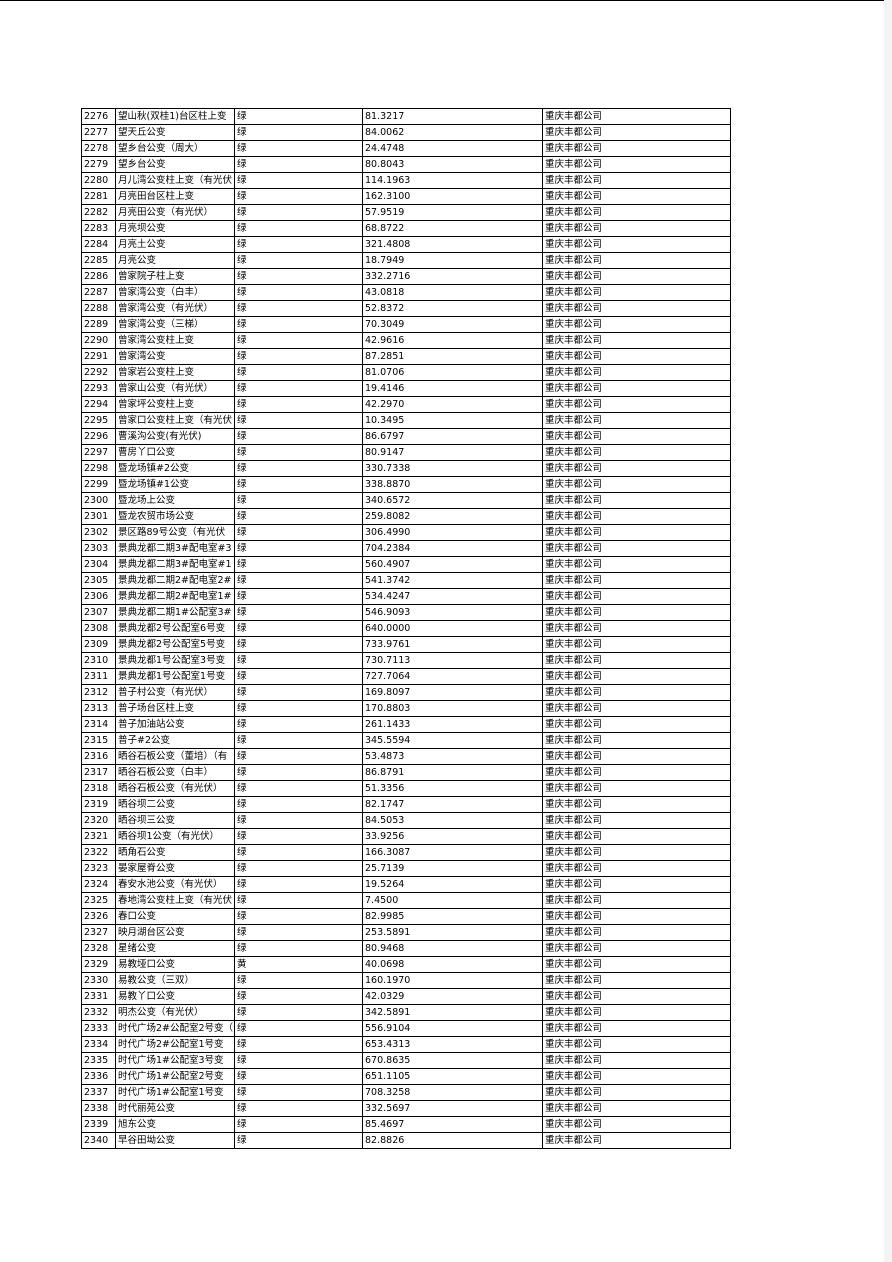 The height and width of the screenshot is (1262, 892). I want to click on row-id: 2310, so click(98, 660).